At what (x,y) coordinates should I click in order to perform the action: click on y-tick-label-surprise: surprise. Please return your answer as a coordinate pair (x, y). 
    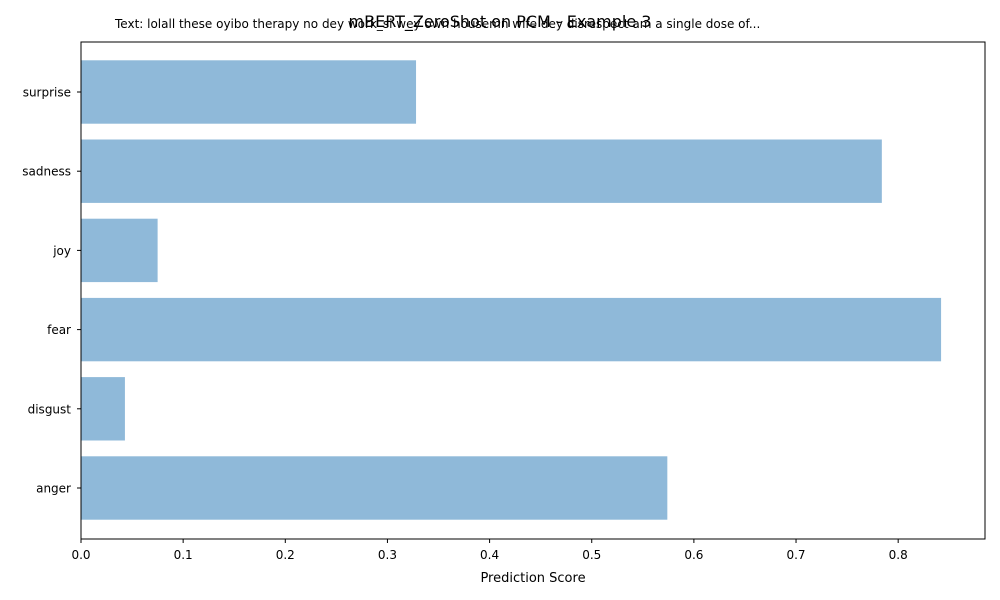
    Looking at the image, I should click on (47, 93).